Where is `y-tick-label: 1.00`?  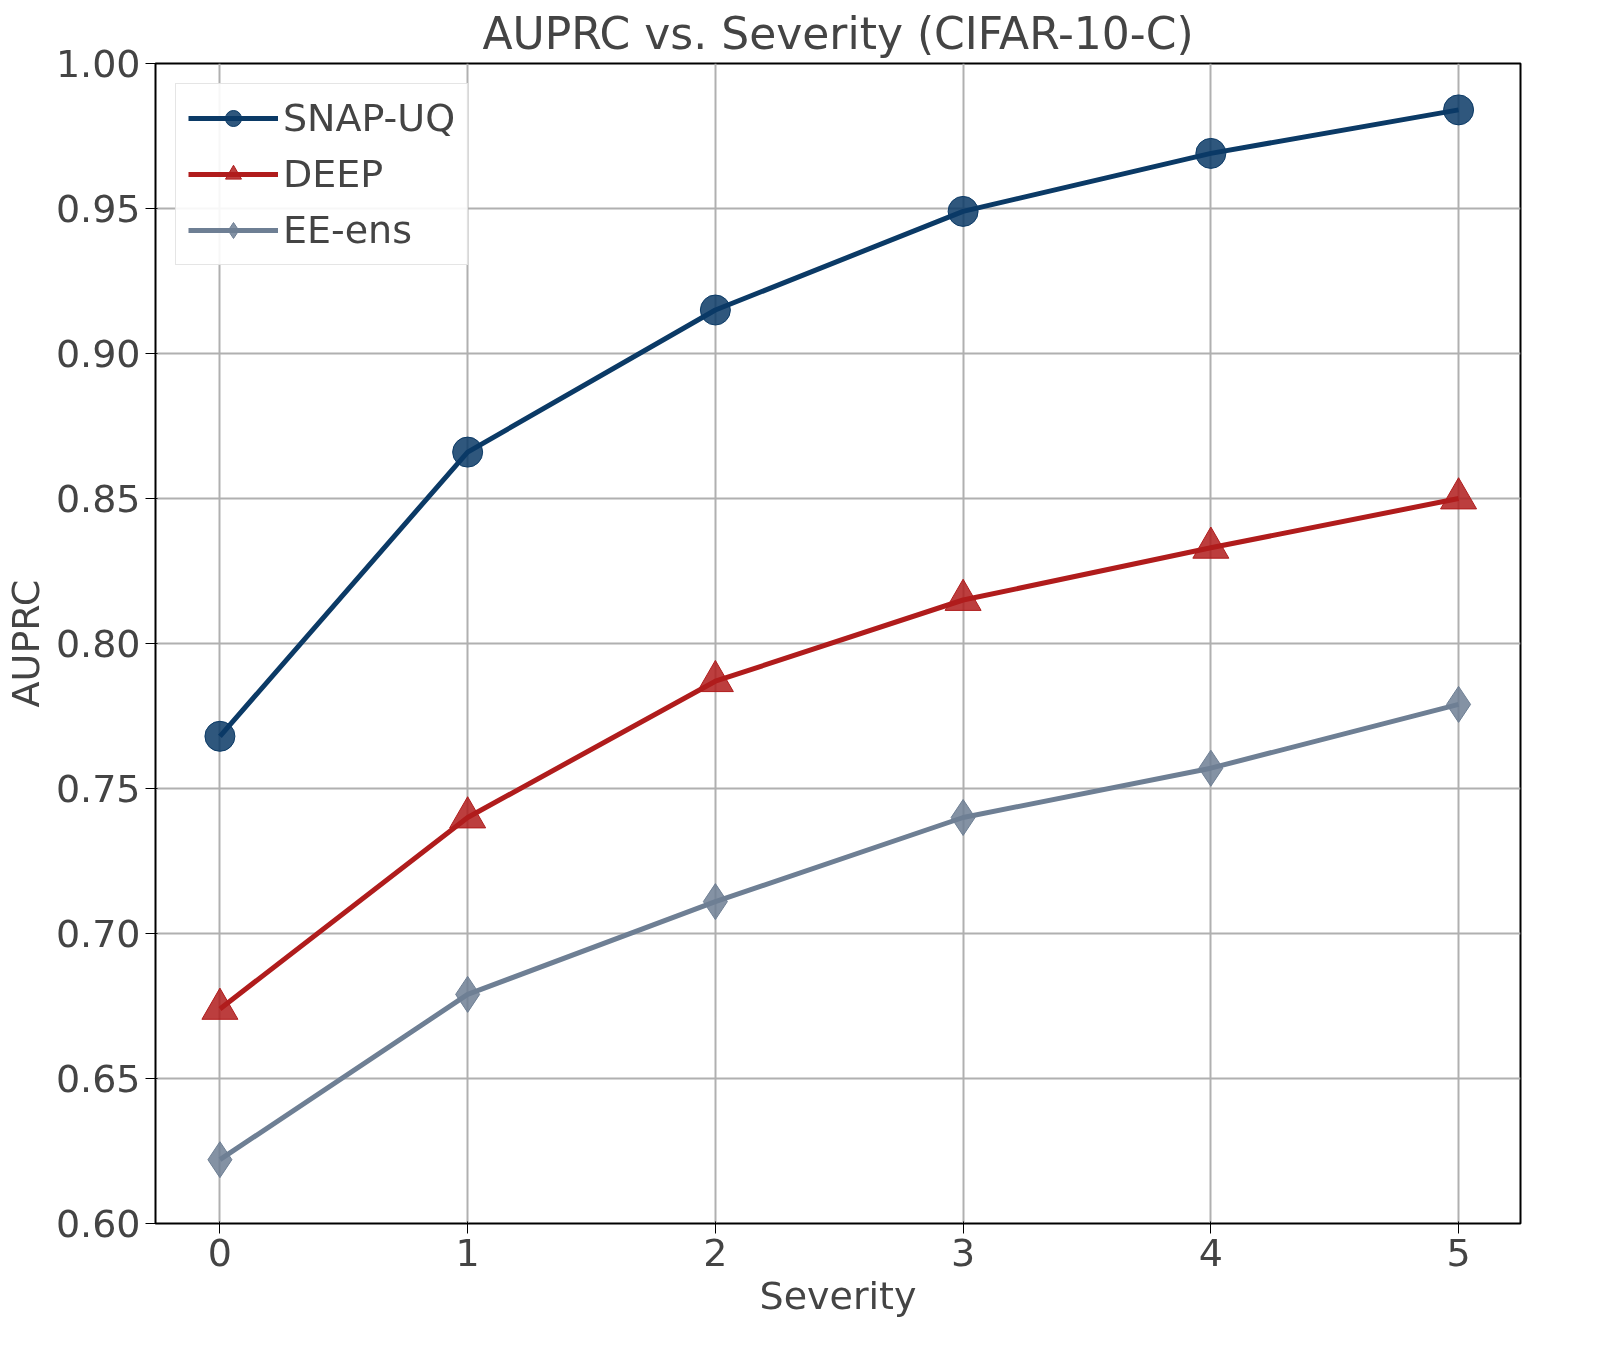 y-tick-label: 1.00 is located at coordinates (98, 64).